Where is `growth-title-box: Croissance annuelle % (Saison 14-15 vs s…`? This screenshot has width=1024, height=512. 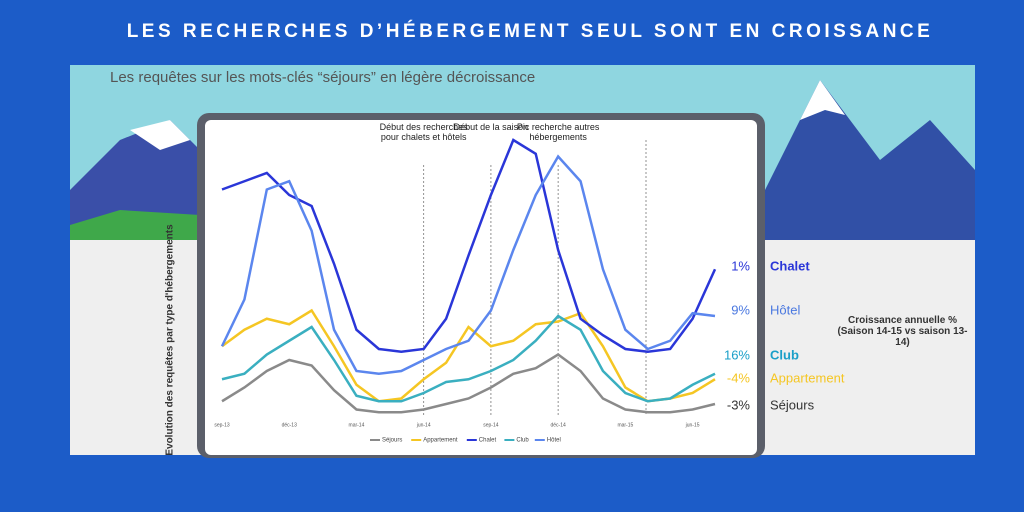 growth-title-box: Croissance annuelle % (Saison 14-15 vs s… is located at coordinates (902, 331).